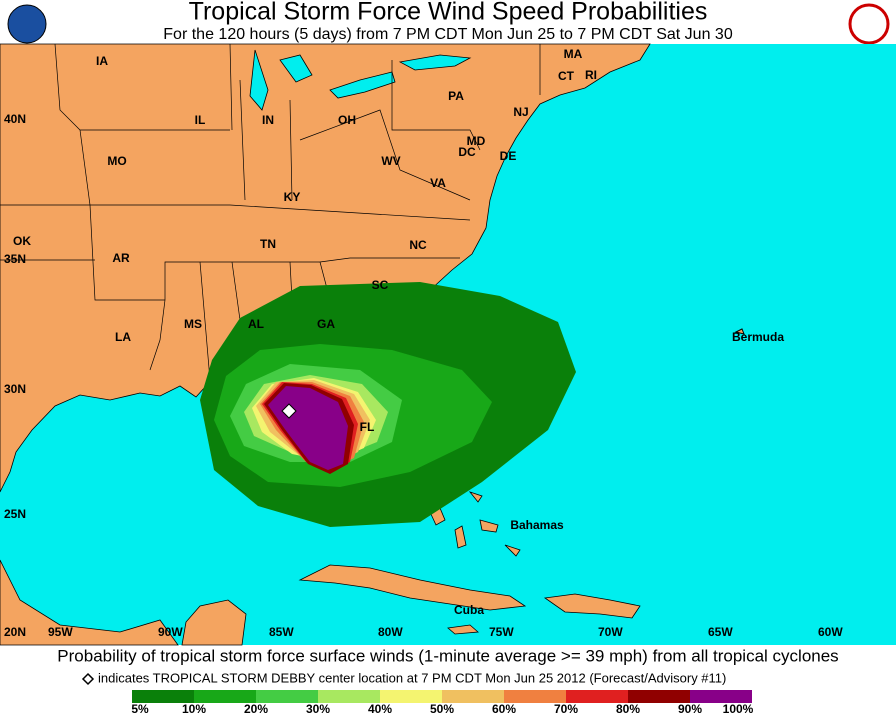  Describe the element at coordinates (573, 54) in the screenshot. I see `state-label: MA` at that location.